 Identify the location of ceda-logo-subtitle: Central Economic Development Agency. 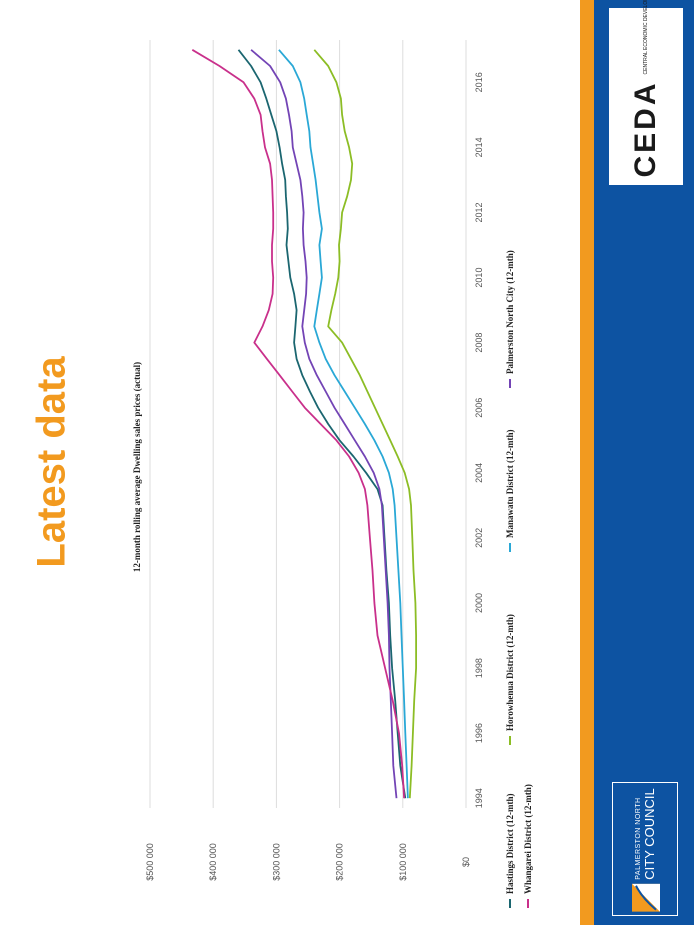
(646, 37).